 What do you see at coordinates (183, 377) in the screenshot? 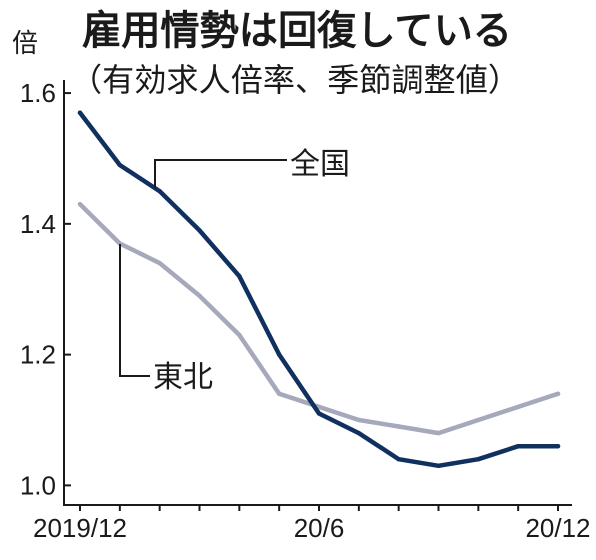
I see `series-label: 東北` at bounding box center [183, 377].